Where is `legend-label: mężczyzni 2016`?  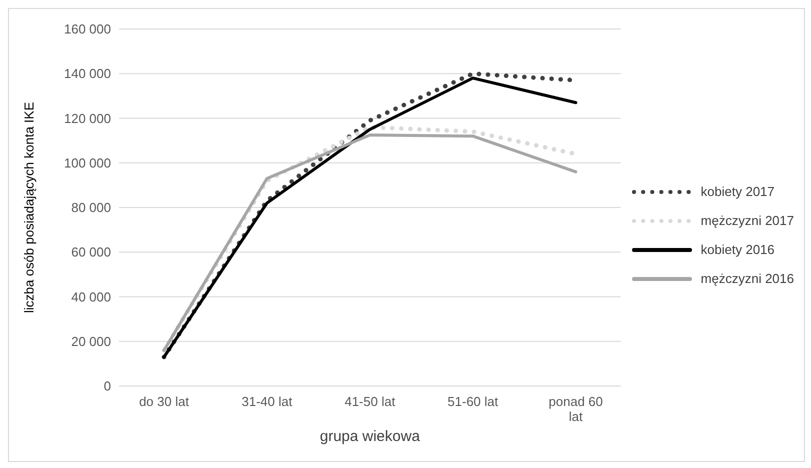
legend-label: mężczyzni 2016 is located at coordinates (747, 278).